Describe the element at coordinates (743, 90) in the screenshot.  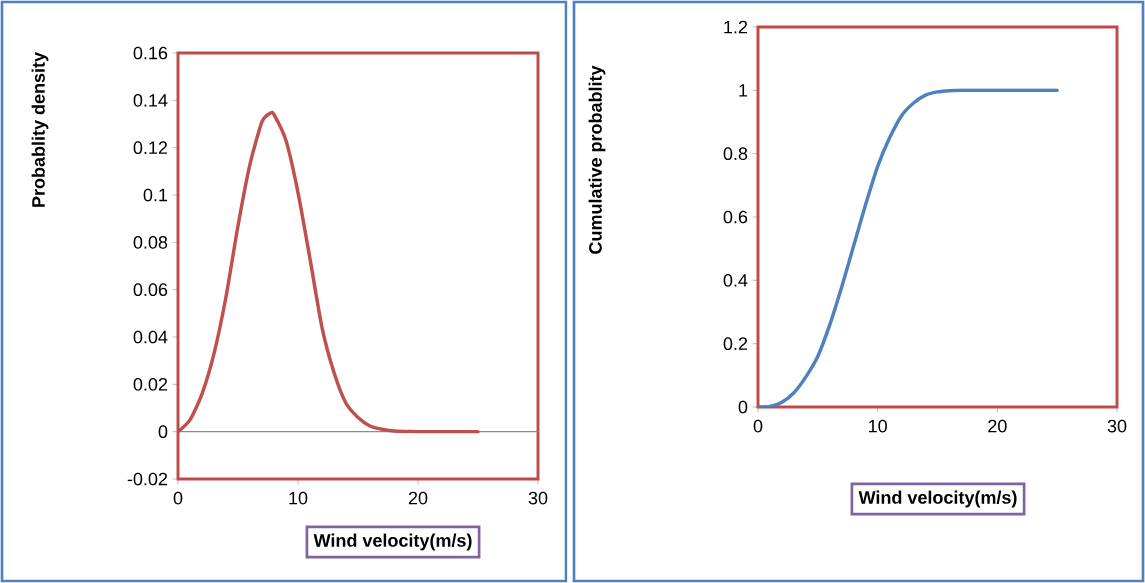
I see `y-tick-label: 1` at that location.